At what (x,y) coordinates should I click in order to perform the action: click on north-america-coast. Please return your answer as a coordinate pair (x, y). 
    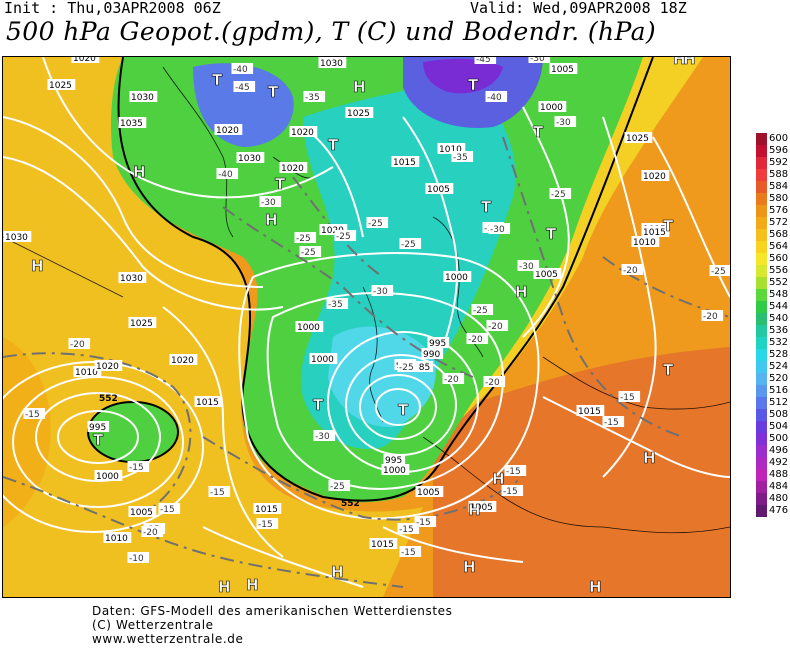
    Looking at the image, I should click on (63, 267).